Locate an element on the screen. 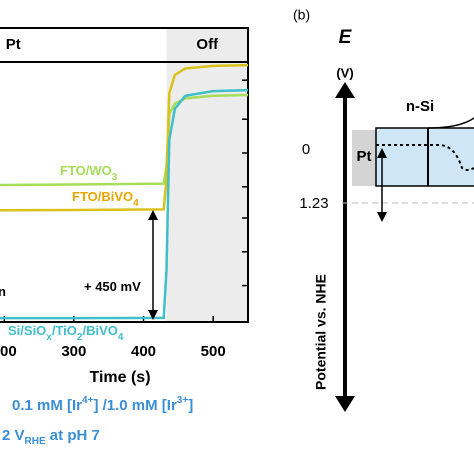  text-part: 3 is located at coordinates (115, 177).